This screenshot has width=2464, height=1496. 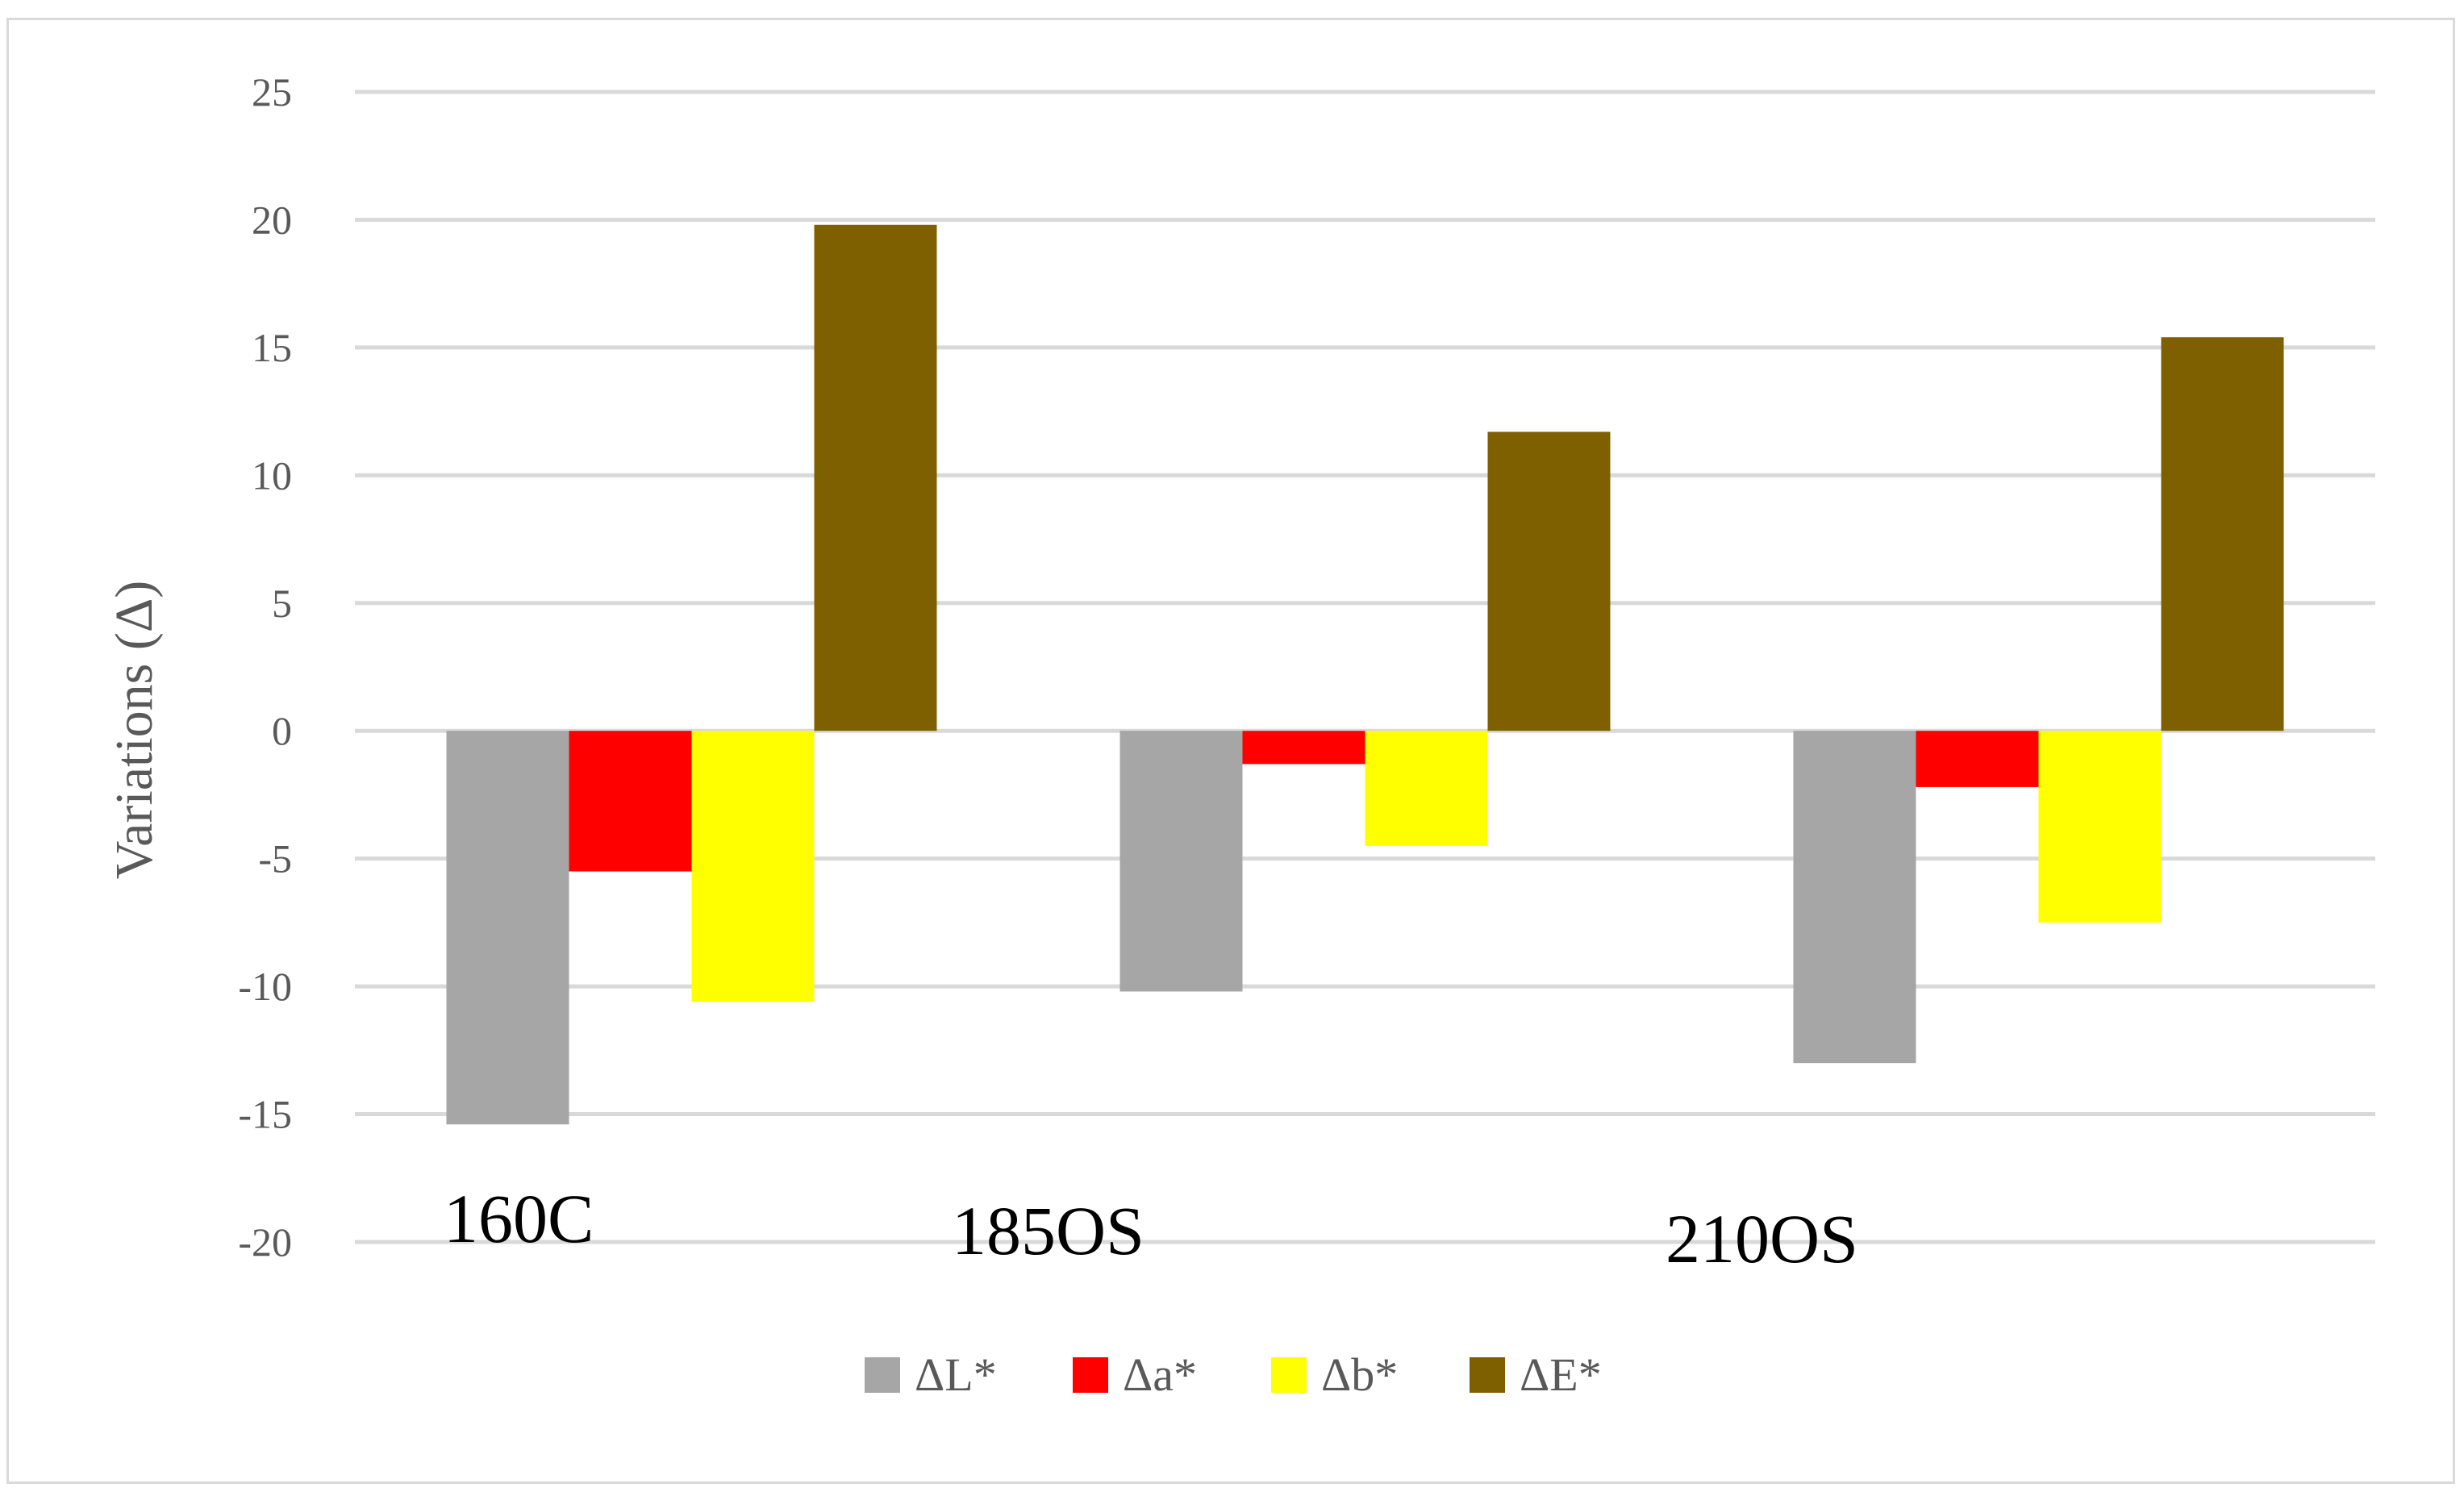 What do you see at coordinates (1762, 1238) in the screenshot?
I see `category-label: 210OS` at bounding box center [1762, 1238].